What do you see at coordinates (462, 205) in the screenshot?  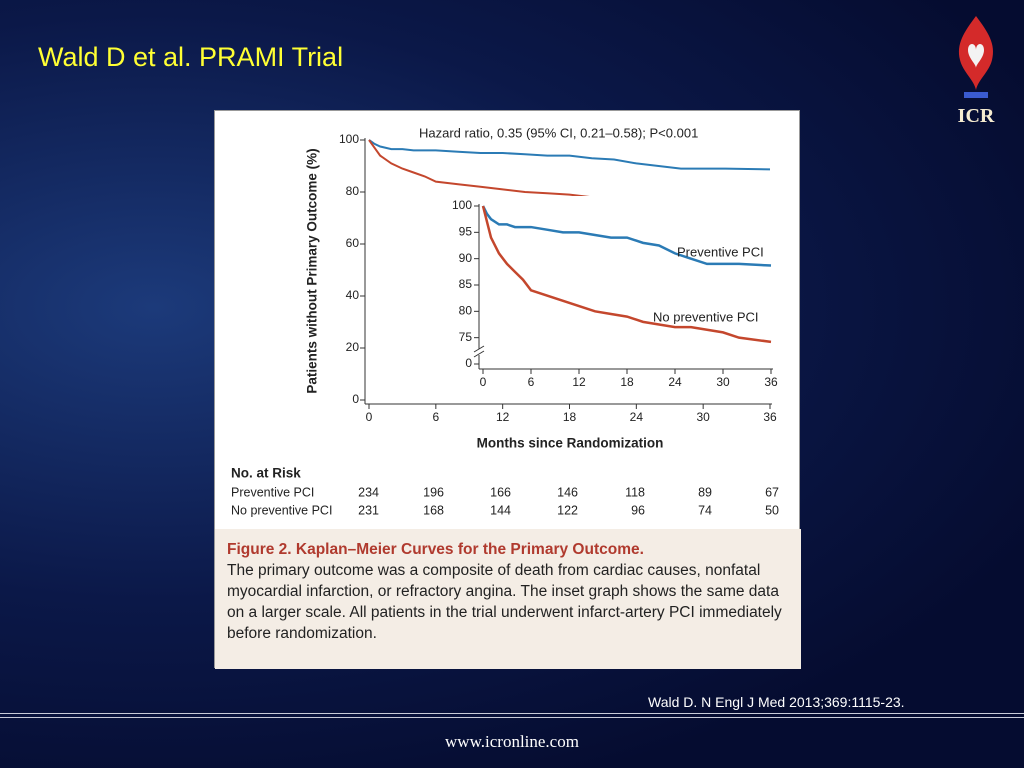 I see `inset-y-tick-label: 100` at bounding box center [462, 205].